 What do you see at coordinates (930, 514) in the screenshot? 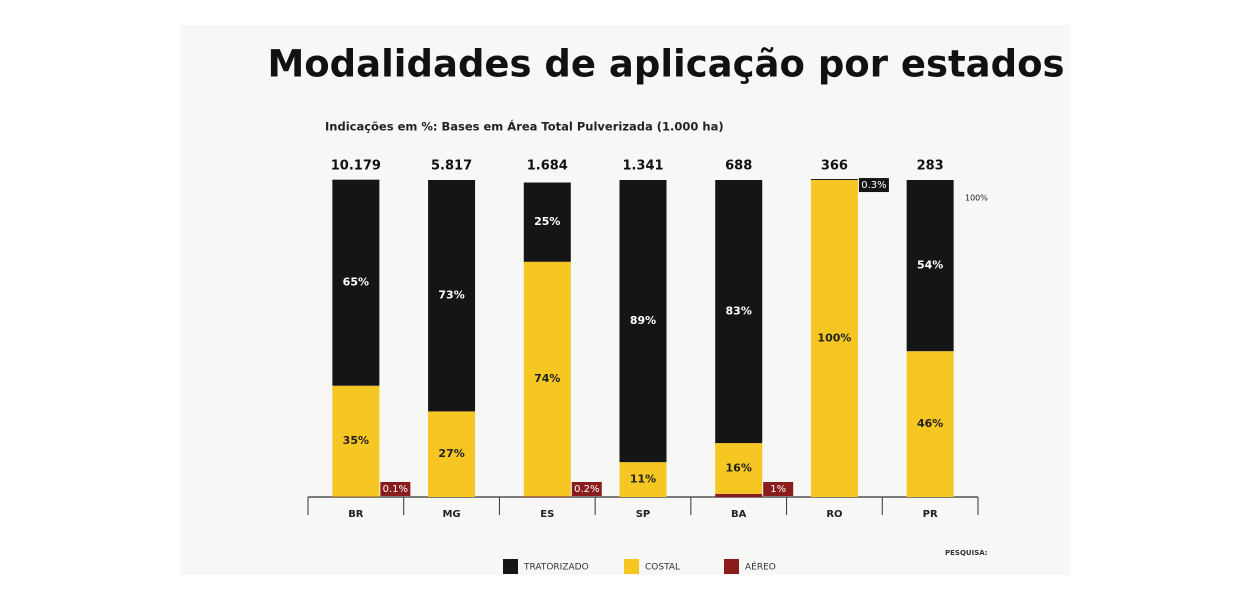
I see `x-tick-label: PR` at bounding box center [930, 514].